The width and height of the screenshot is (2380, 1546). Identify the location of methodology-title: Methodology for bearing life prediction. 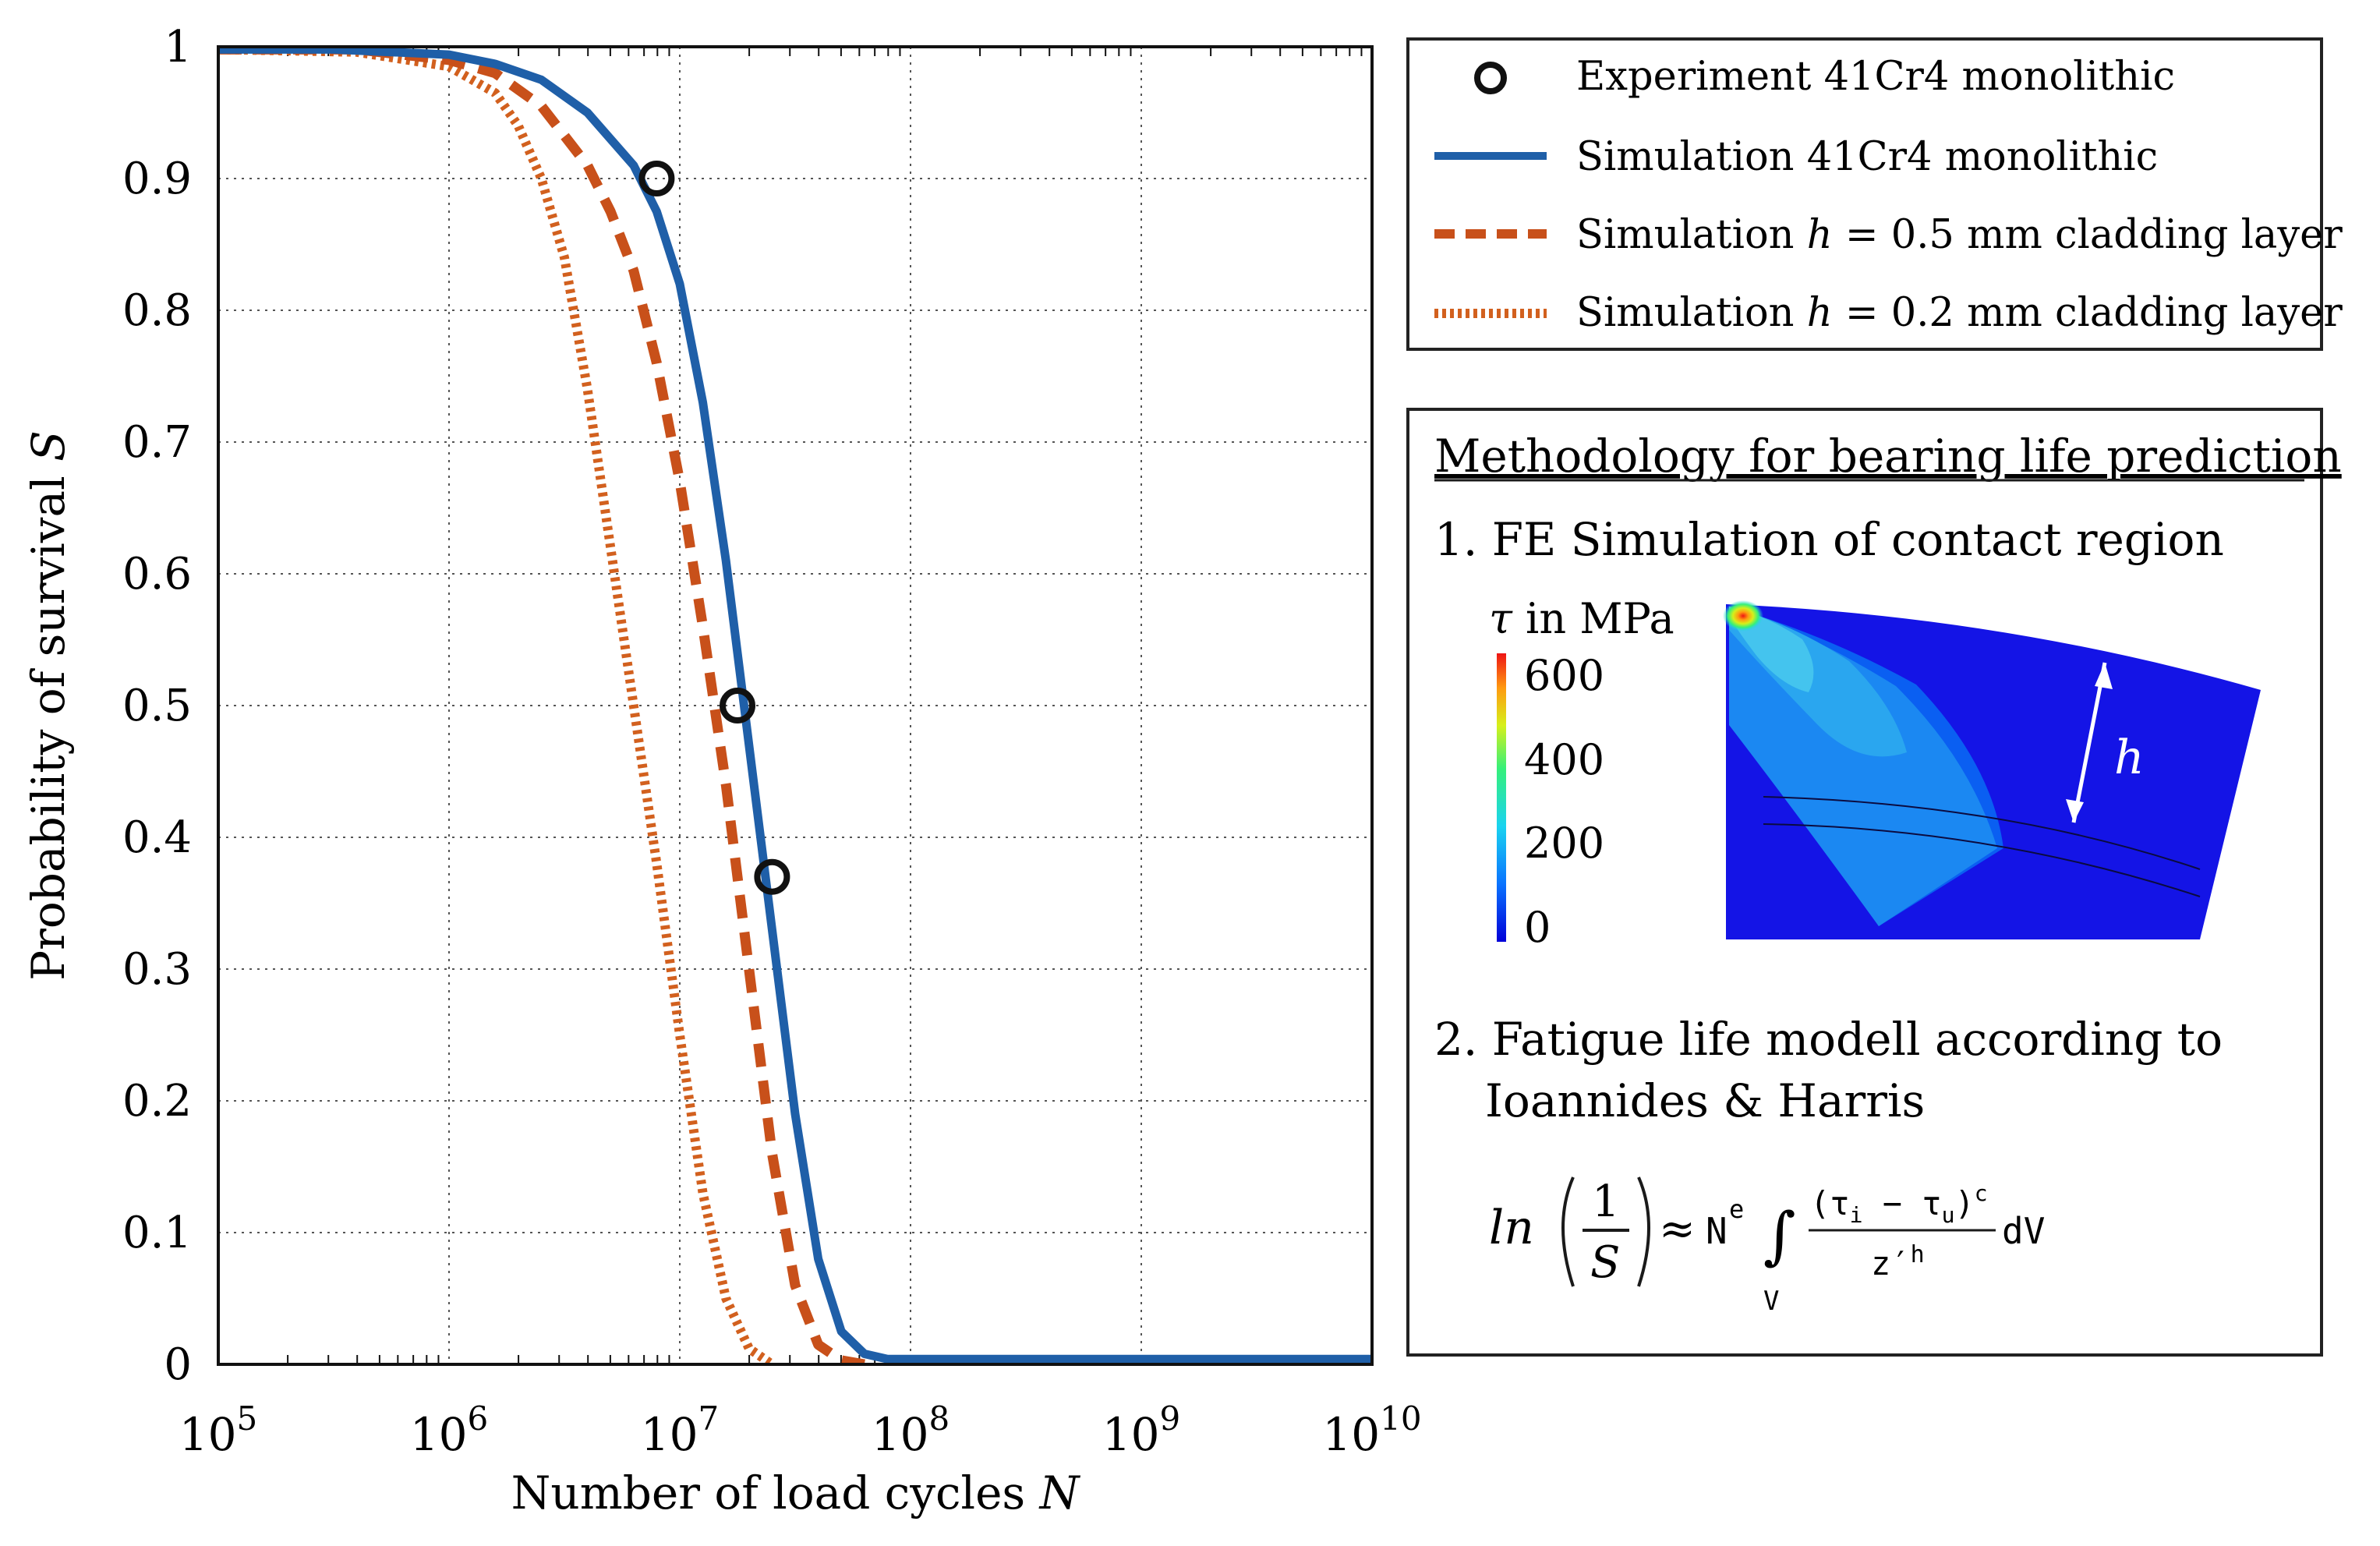
(1888, 456).